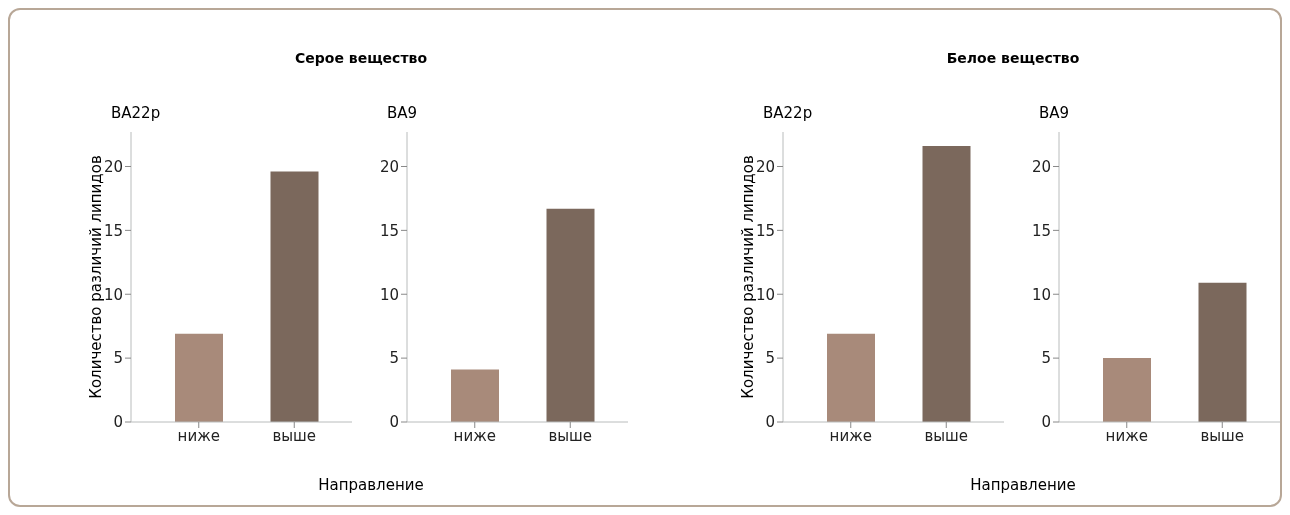 This screenshot has width=1290, height=515. Describe the element at coordinates (361, 58) in the screenshot. I see `chart-title: Серое вещество` at that location.